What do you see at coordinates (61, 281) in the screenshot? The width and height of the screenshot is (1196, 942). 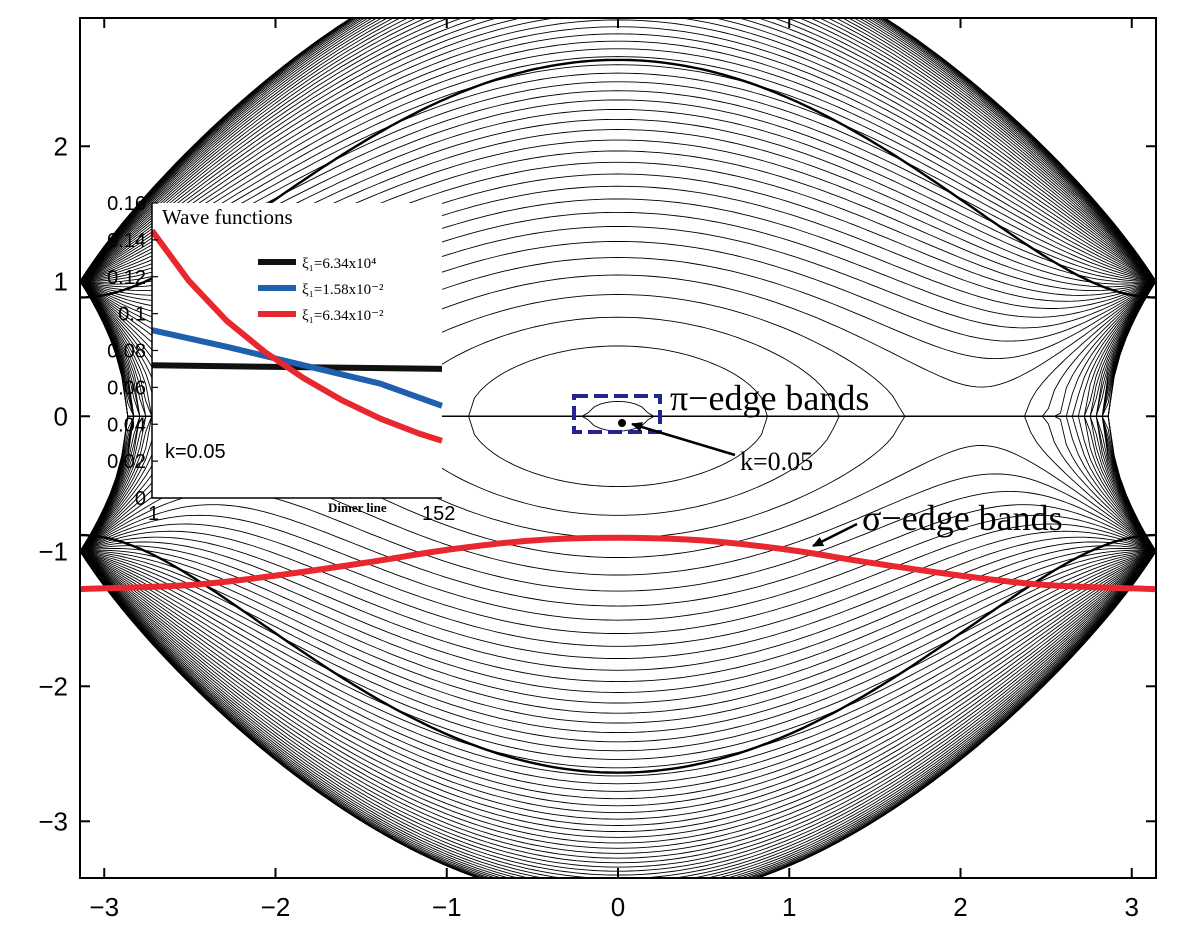 I see `y-tick-label: 1` at bounding box center [61, 281].